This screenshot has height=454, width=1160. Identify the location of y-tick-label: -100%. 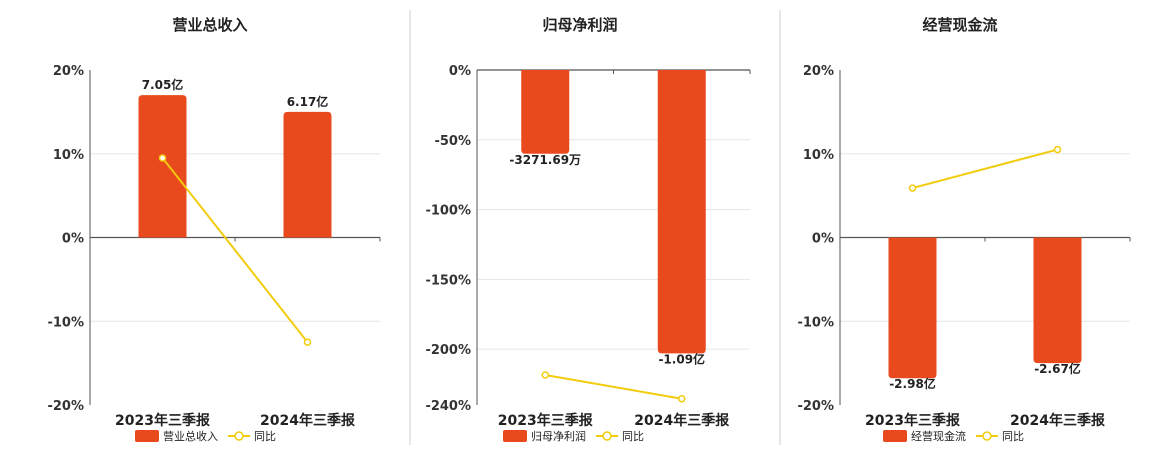
(448, 211).